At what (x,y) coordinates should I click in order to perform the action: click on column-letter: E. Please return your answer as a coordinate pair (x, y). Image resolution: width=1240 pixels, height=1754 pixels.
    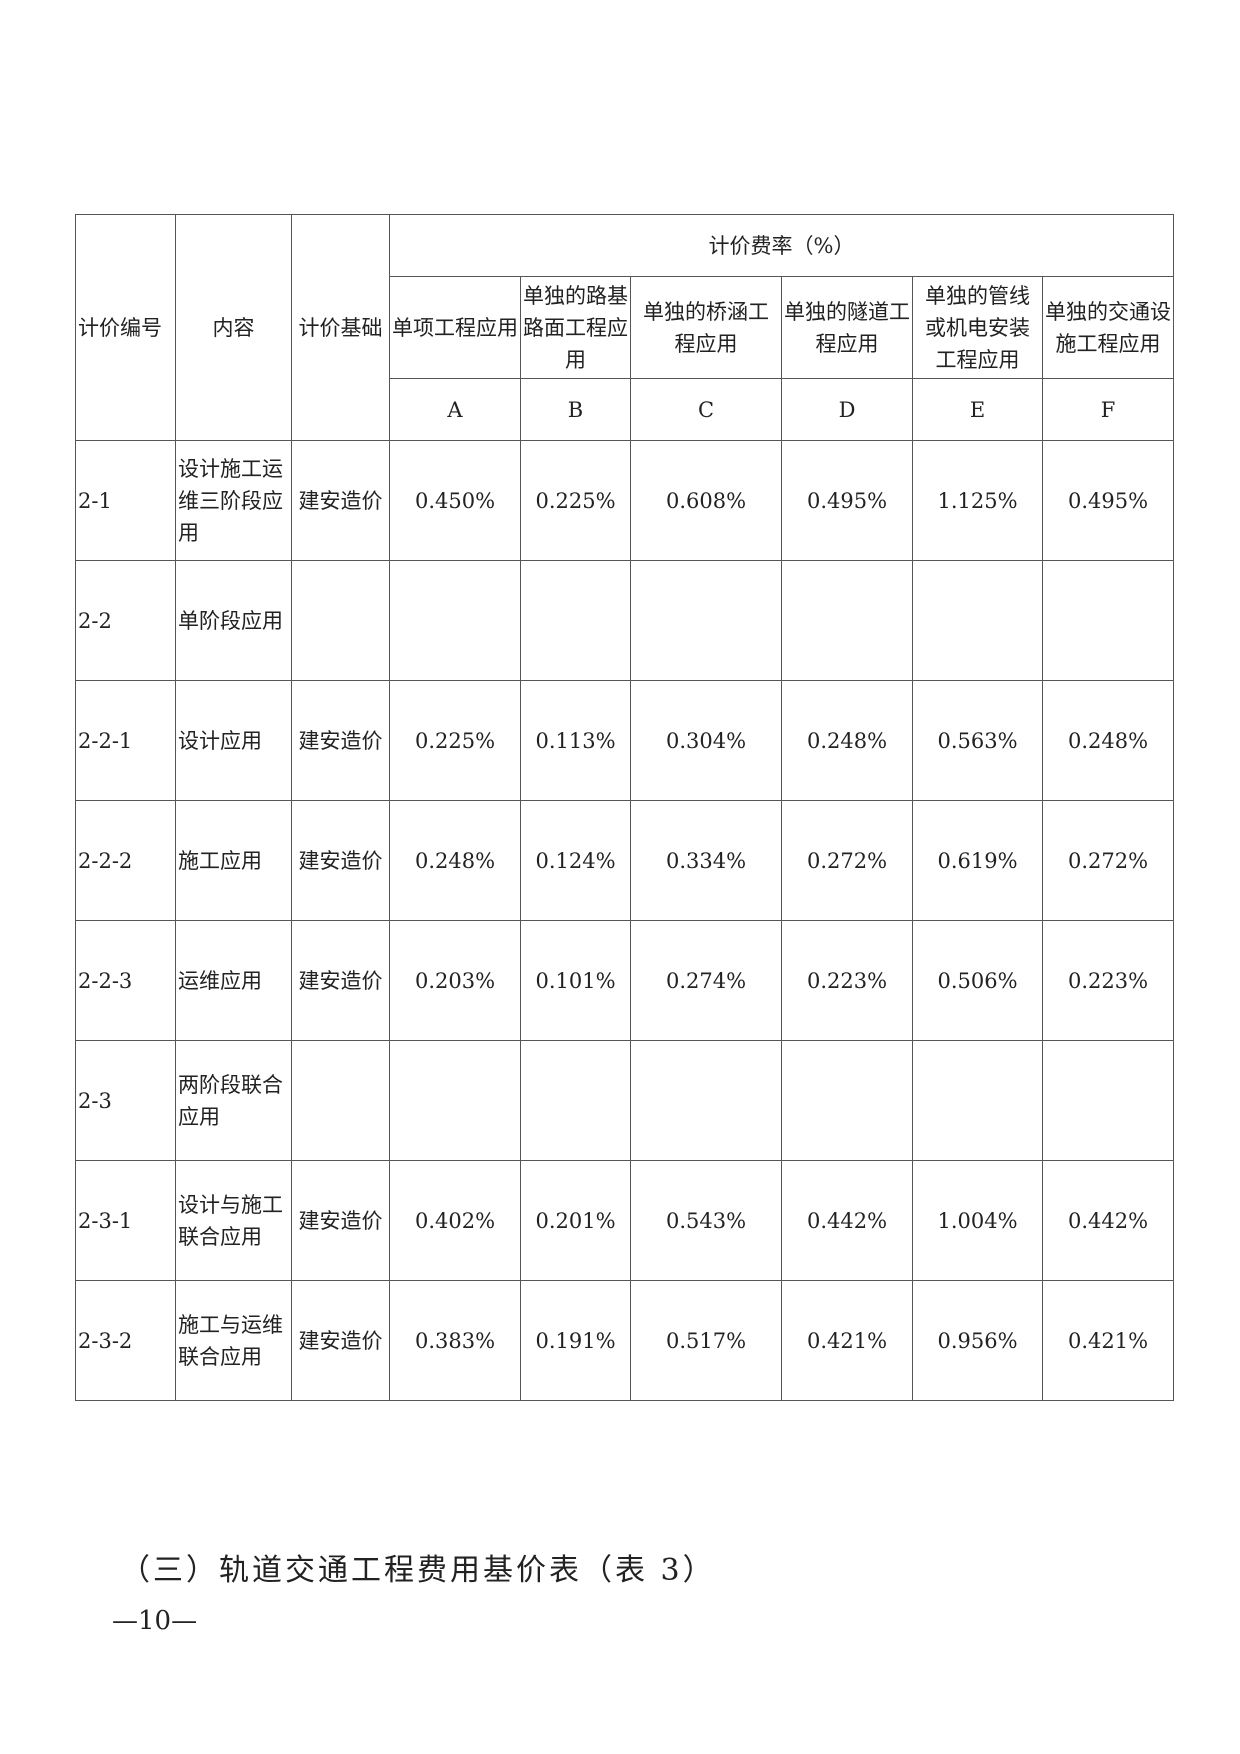
    Looking at the image, I should click on (977, 409).